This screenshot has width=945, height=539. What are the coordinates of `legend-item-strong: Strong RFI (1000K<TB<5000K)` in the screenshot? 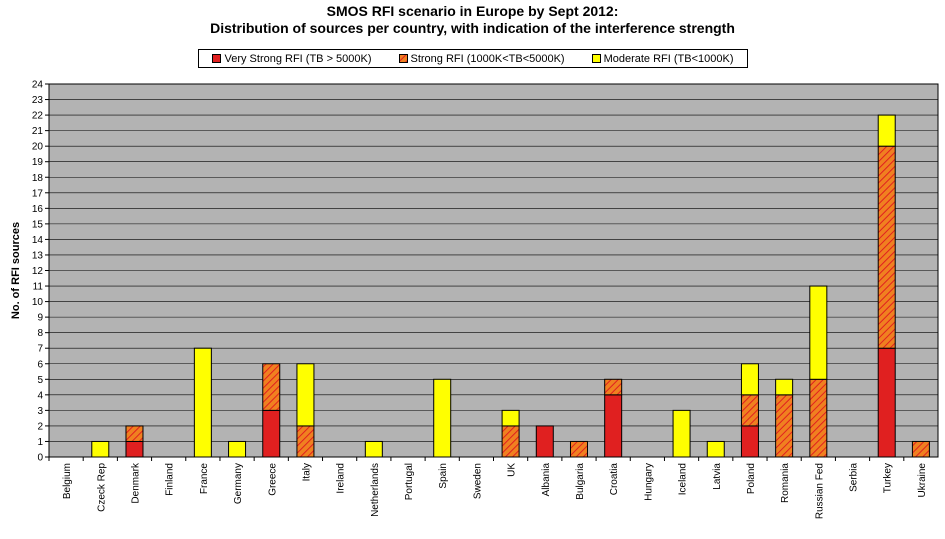 It's located at (481, 58).